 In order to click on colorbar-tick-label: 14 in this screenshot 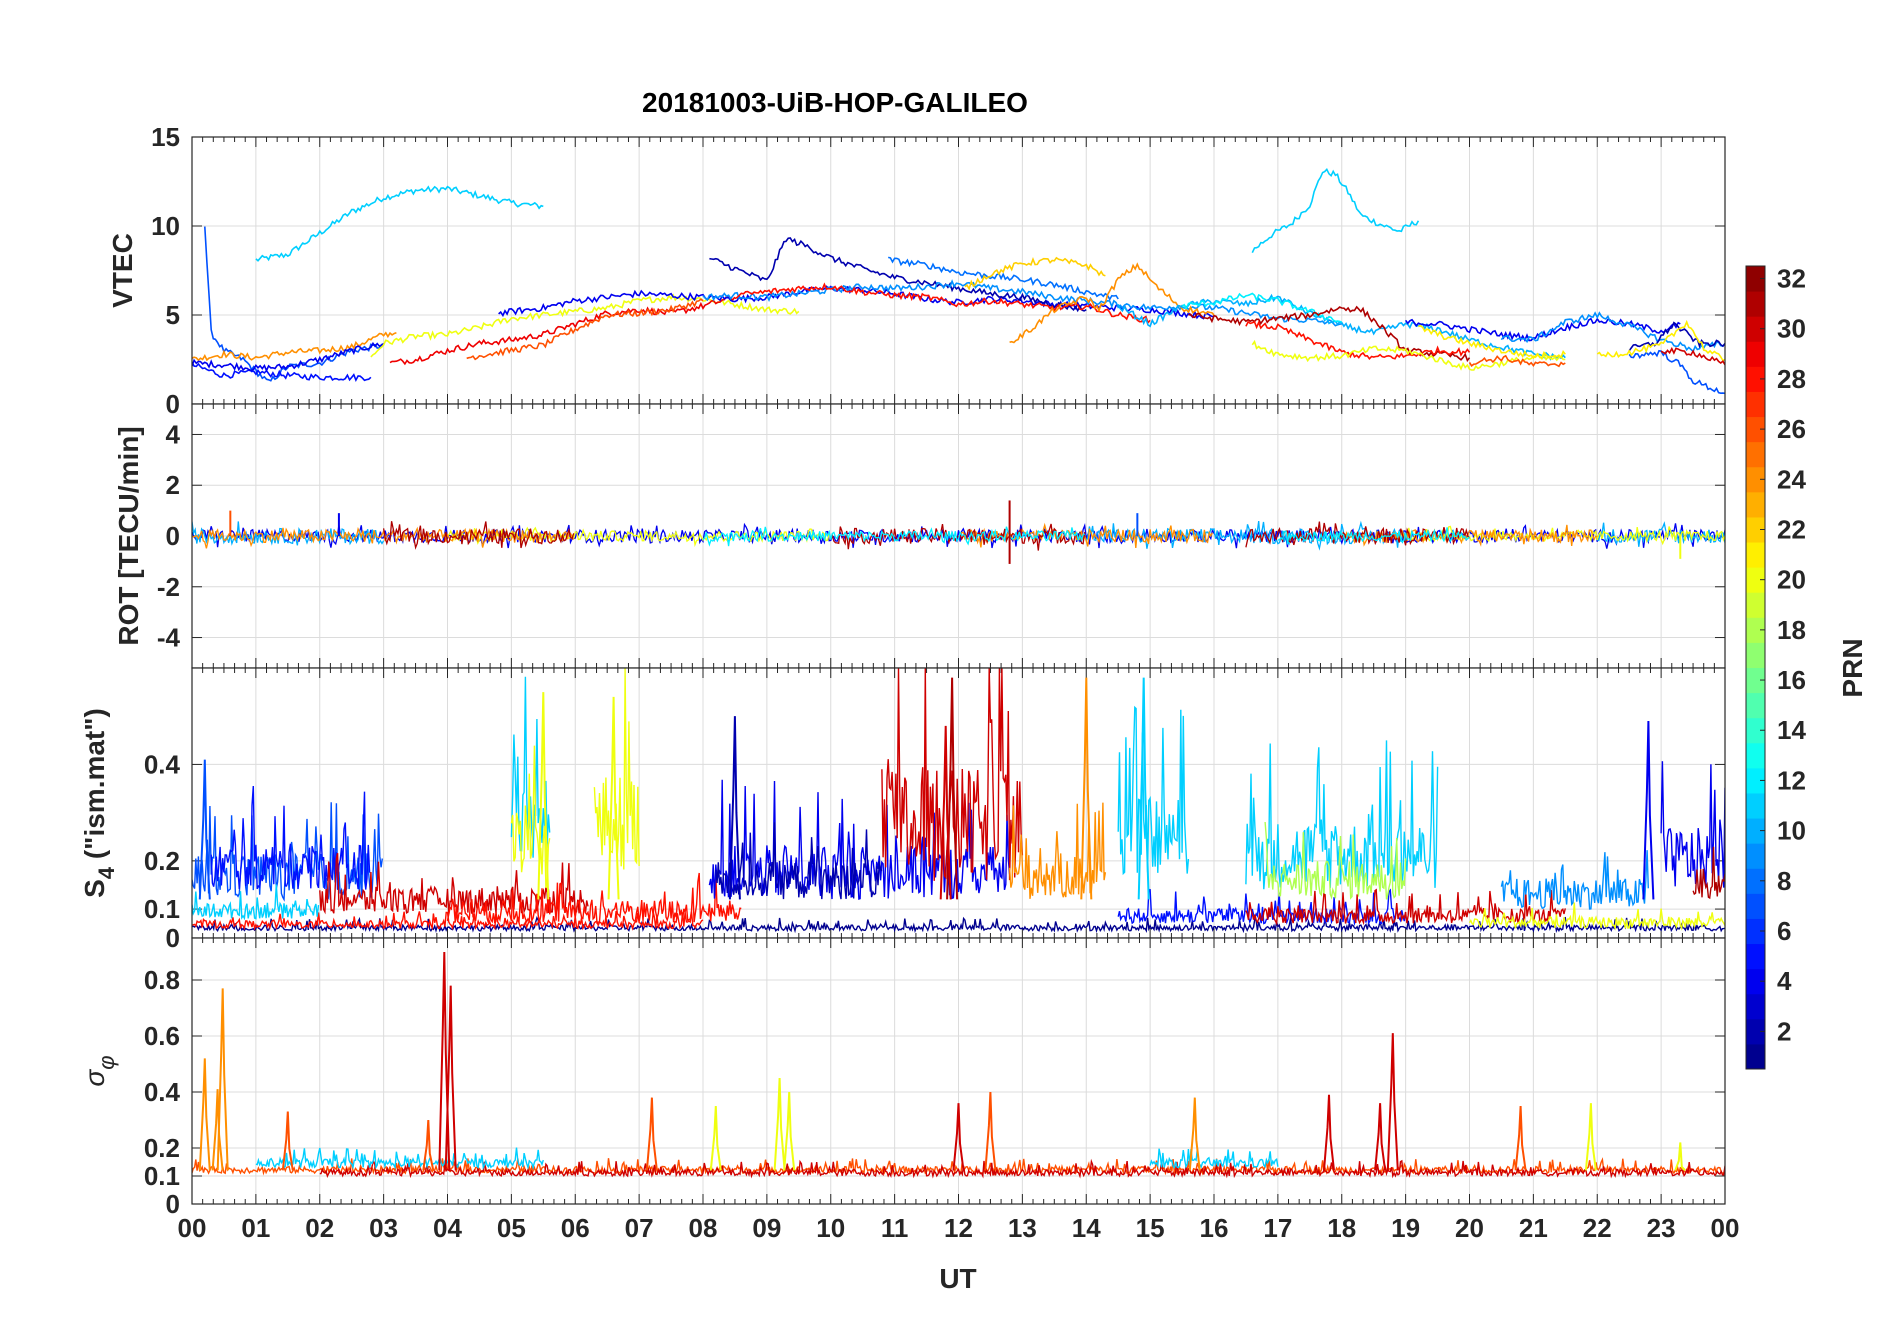, I will do `click(1791, 730)`.